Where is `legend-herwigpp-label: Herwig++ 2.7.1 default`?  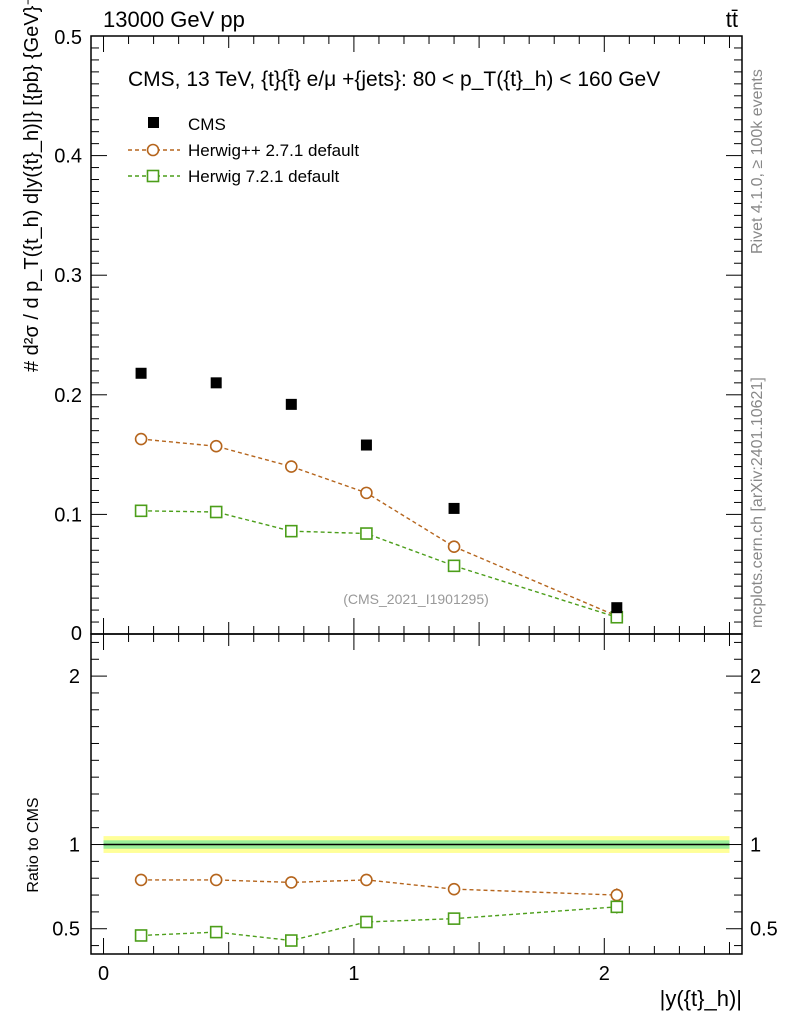 legend-herwigpp-label: Herwig++ 2.7.1 default is located at coordinates (273, 150).